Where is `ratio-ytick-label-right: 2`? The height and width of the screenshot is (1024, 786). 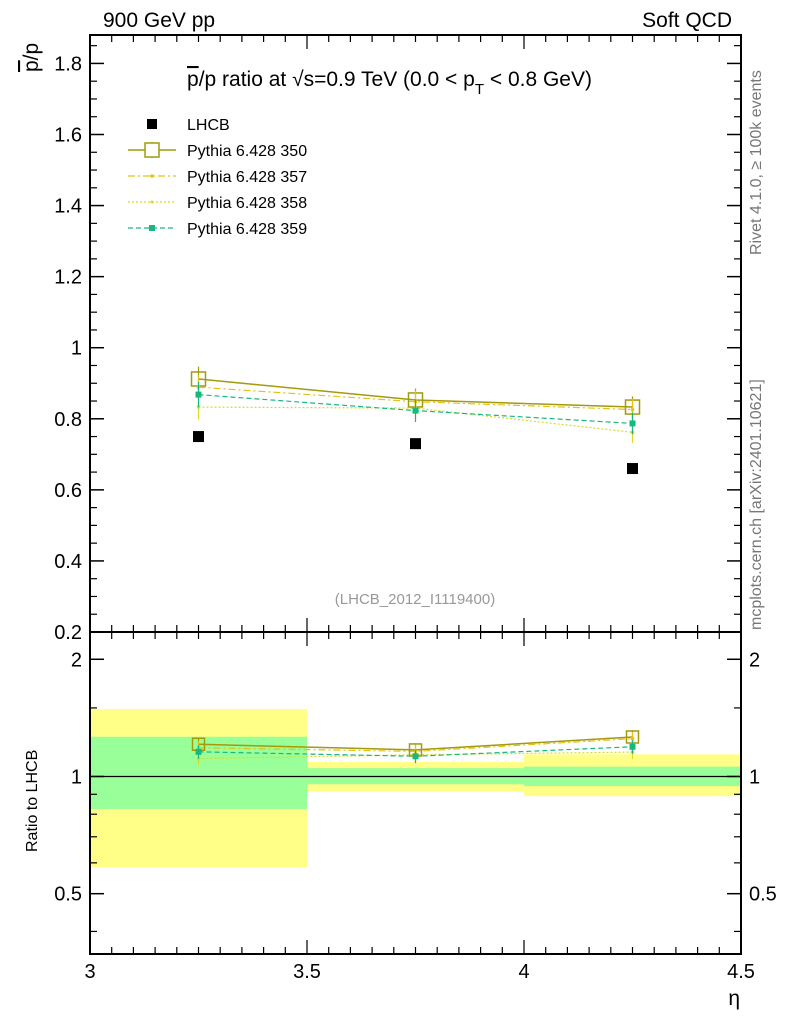
ratio-ytick-label-right: 2 is located at coordinates (754, 660).